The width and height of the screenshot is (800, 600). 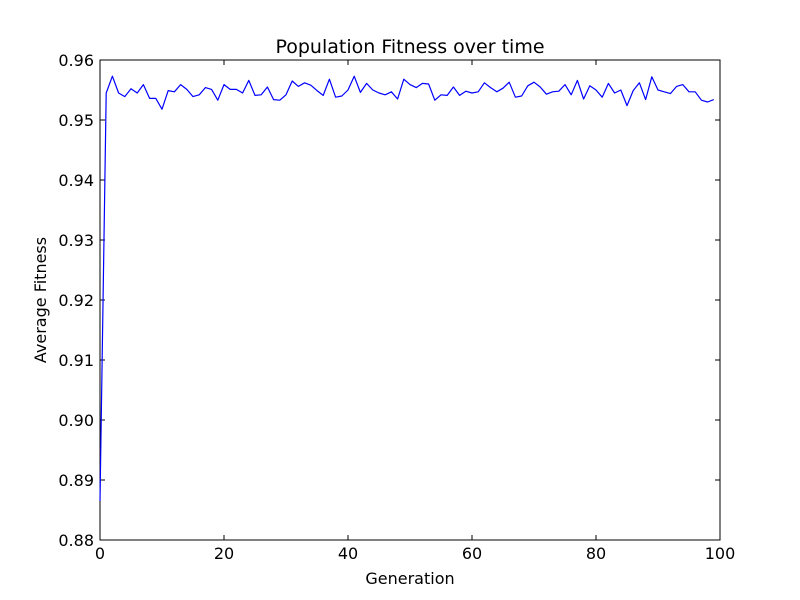 What do you see at coordinates (76, 60) in the screenshot?
I see `y-tick-label: 0.96` at bounding box center [76, 60].